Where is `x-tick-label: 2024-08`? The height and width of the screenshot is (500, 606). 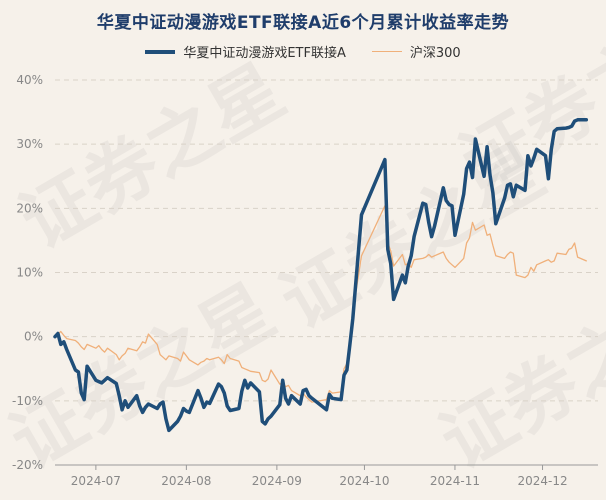 x-tick-label: 2024-08 is located at coordinates (186, 481).